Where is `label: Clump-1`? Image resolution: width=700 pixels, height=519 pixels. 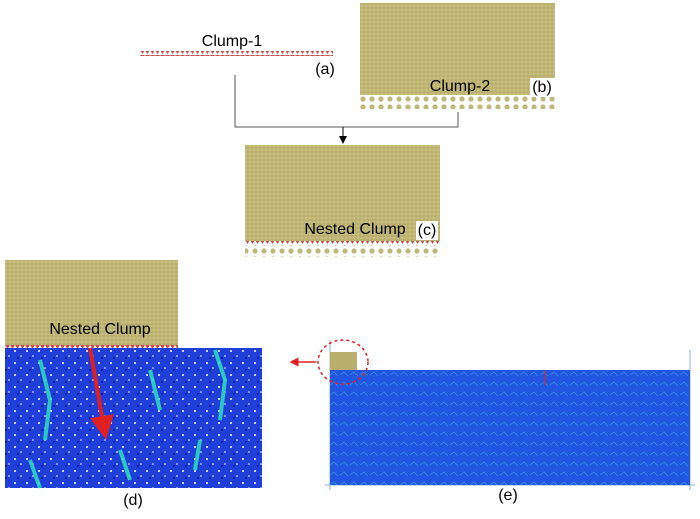 label: Clump-1 is located at coordinates (232, 41).